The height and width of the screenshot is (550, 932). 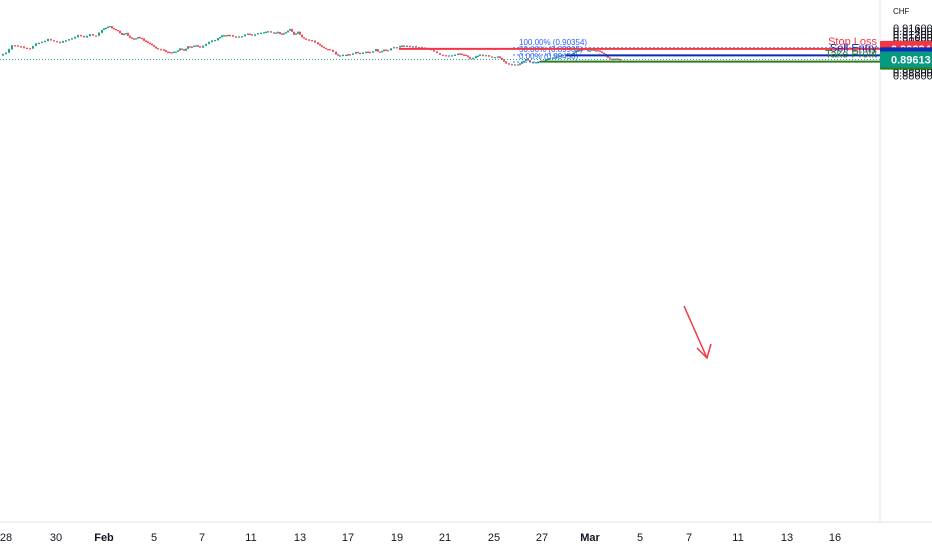 What do you see at coordinates (689, 538) in the screenshot?
I see `date-tick-label: 7` at bounding box center [689, 538].